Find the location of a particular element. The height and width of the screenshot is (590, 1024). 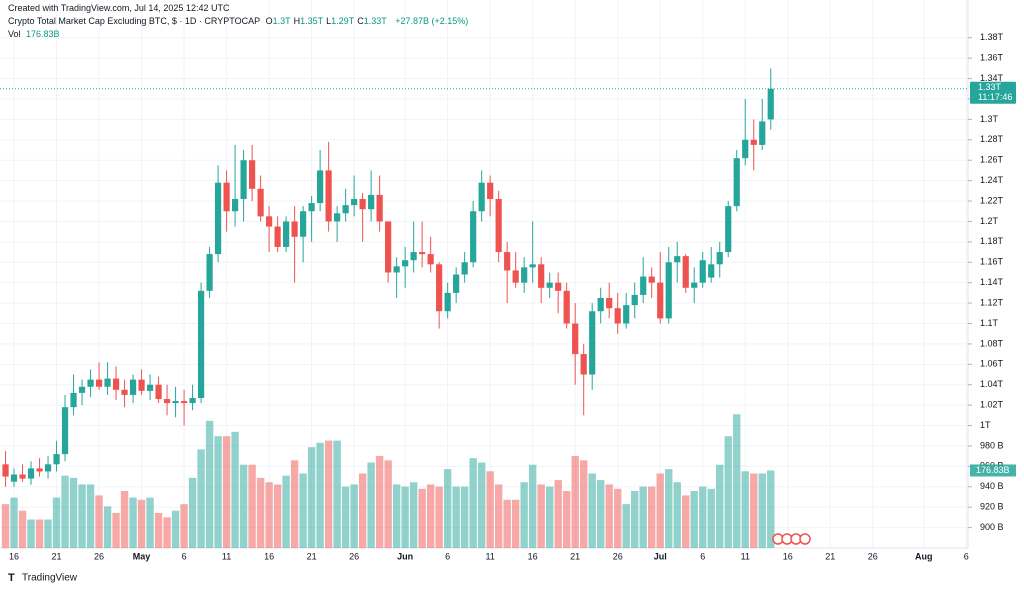

event-marker is located at coordinates (805, 539).